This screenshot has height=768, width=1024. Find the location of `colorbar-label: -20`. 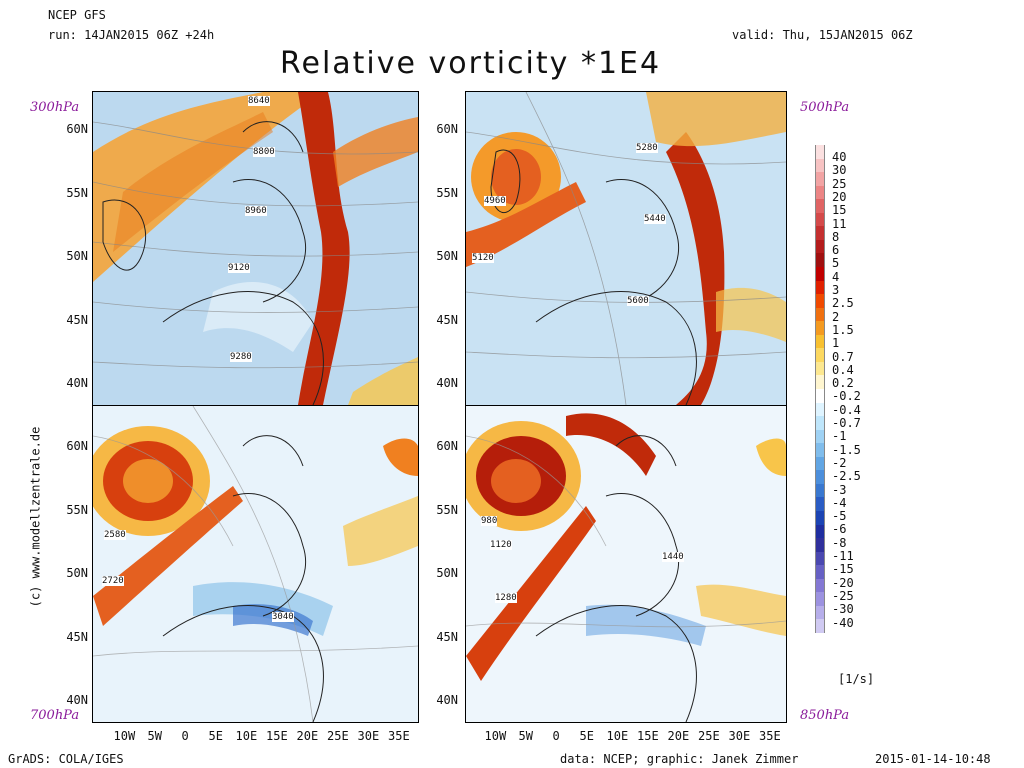

colorbar-label: -20 is located at coordinates (843, 582).